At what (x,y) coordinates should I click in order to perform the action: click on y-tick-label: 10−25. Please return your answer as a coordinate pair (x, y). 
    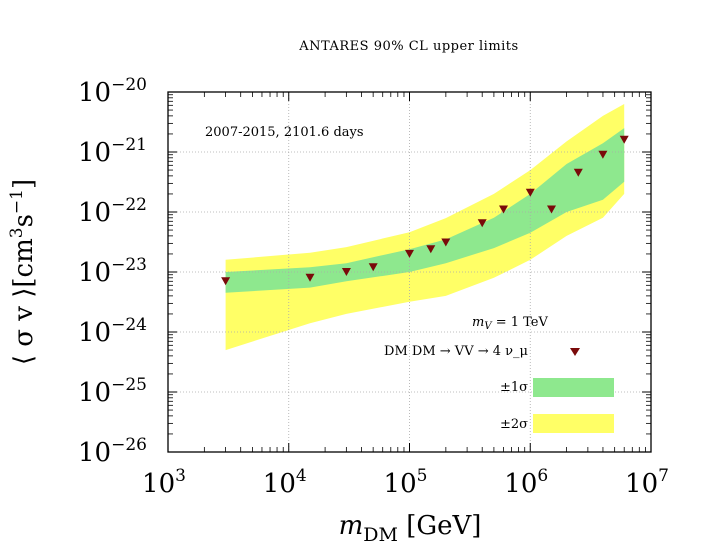
    Looking at the image, I should click on (112, 391).